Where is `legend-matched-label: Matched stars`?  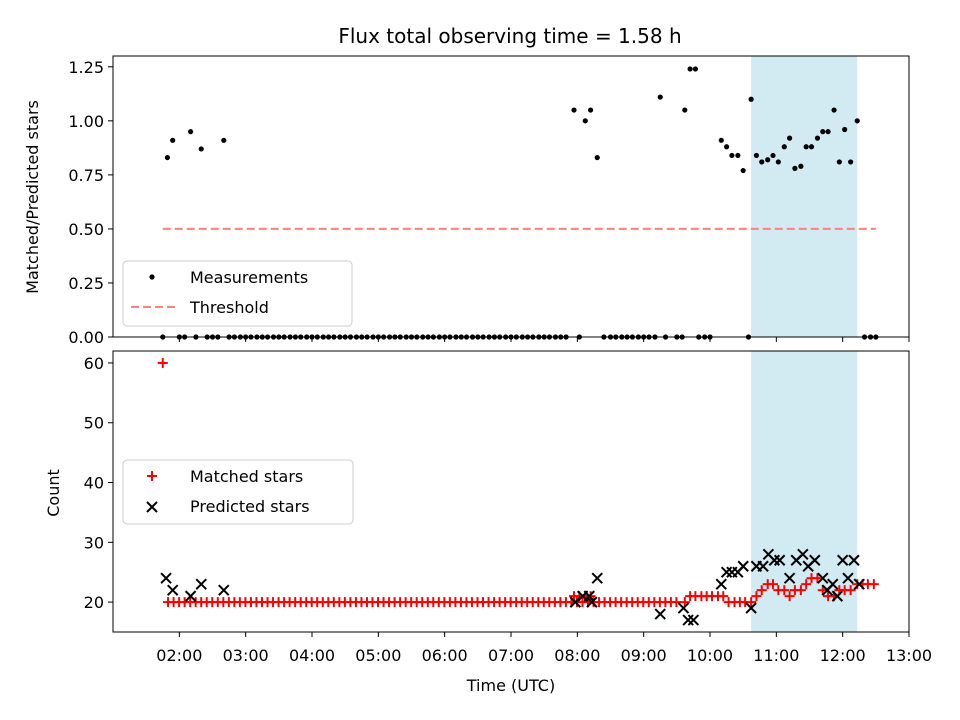
legend-matched-label: Matched stars is located at coordinates (246, 476).